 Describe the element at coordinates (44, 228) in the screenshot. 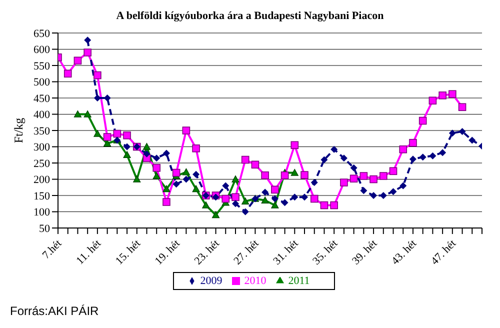

I see `y-tick-label: 50` at that location.